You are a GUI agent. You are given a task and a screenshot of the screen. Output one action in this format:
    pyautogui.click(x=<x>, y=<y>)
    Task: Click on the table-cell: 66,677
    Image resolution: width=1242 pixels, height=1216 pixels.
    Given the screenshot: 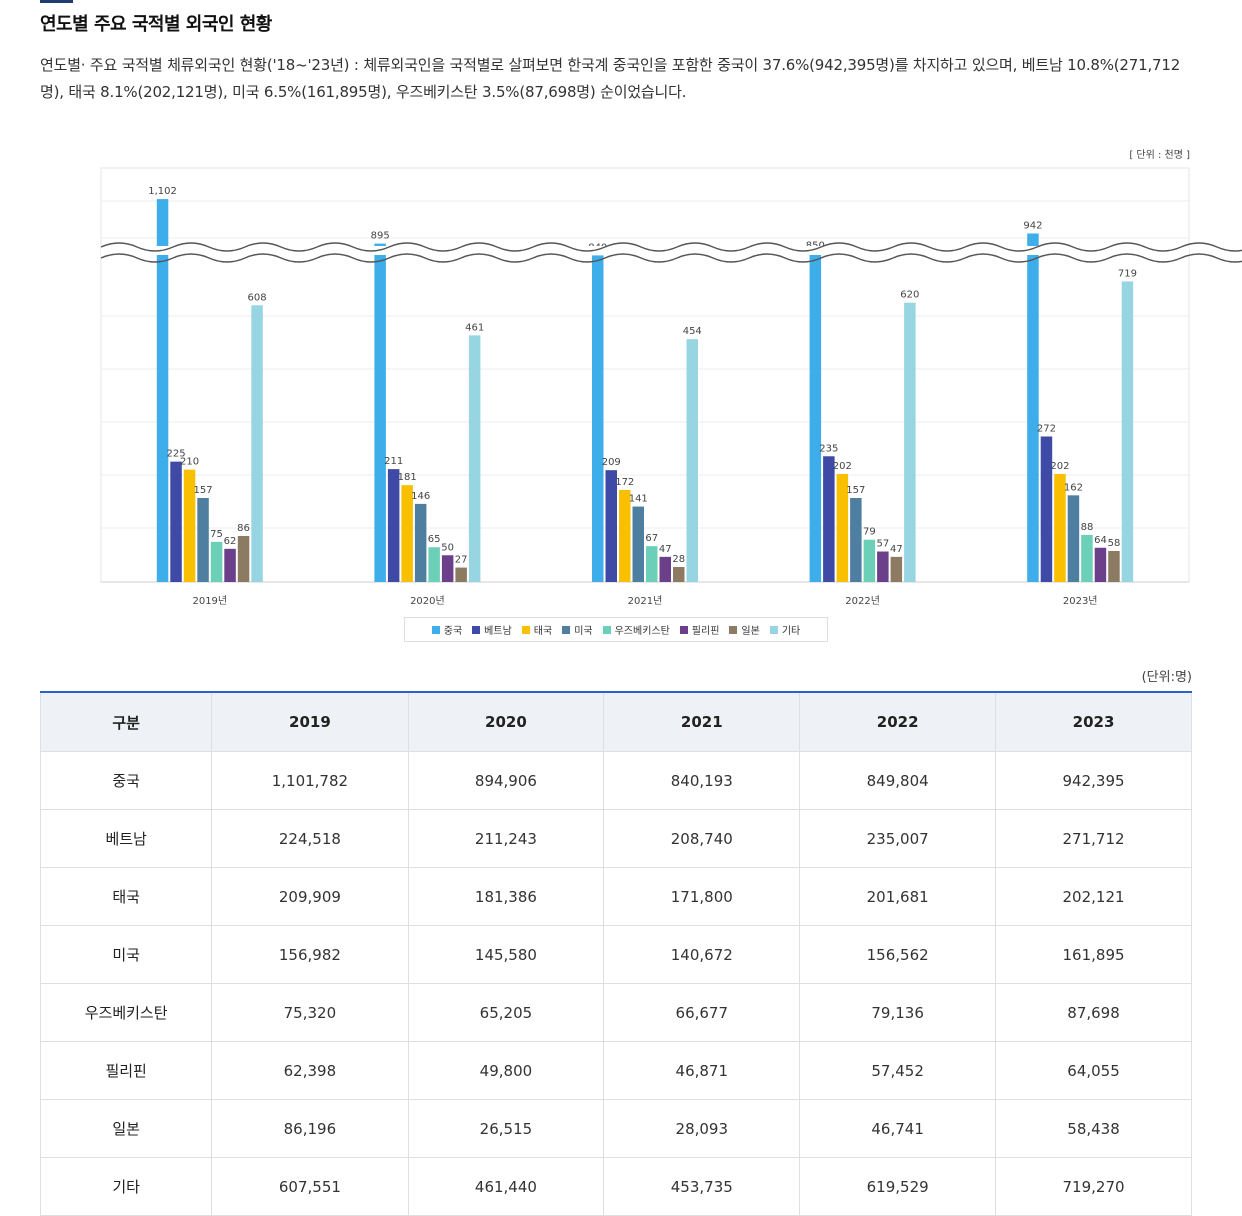 What is the action you would take?
    pyautogui.click(x=702, y=1012)
    